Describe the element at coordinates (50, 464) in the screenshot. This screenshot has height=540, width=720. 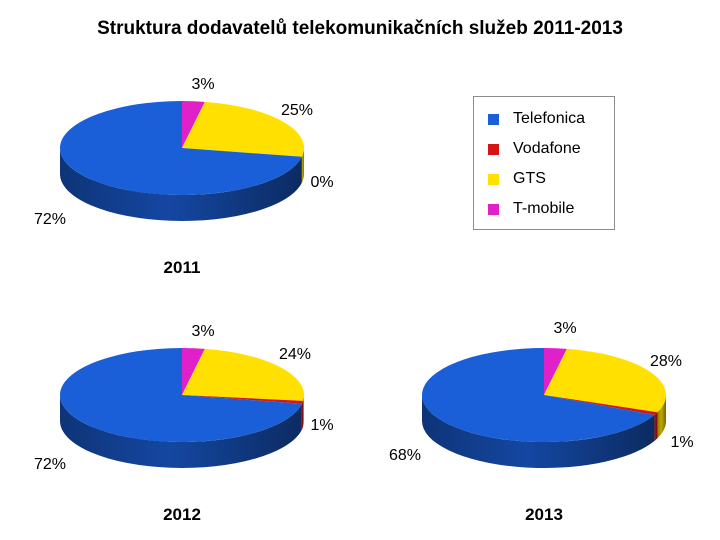
I see `data-label-2012-telefonica: 72%` at that location.